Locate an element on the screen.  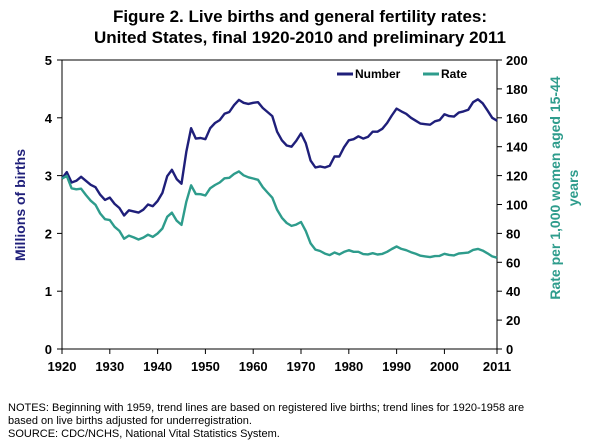
legend-label-rate: Rate is located at coordinates (454, 74).